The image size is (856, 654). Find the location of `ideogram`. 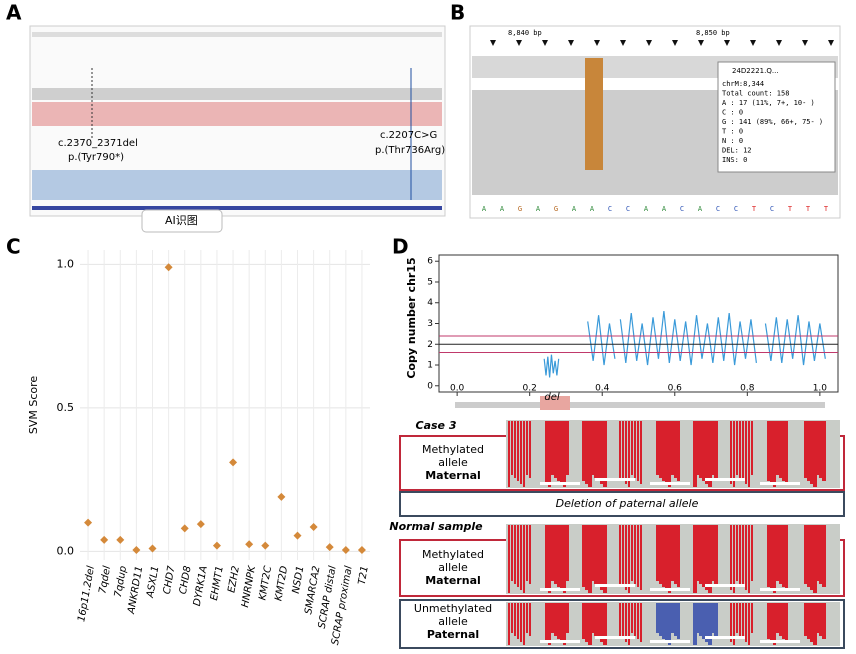

ideogram is located at coordinates (237, 34).